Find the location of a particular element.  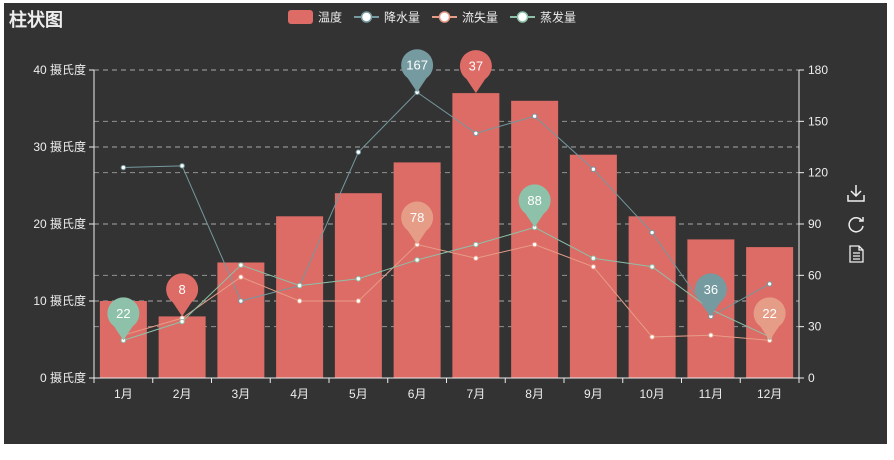

y-left-tick-label: 10 摄氏度 is located at coordinates (59, 300).